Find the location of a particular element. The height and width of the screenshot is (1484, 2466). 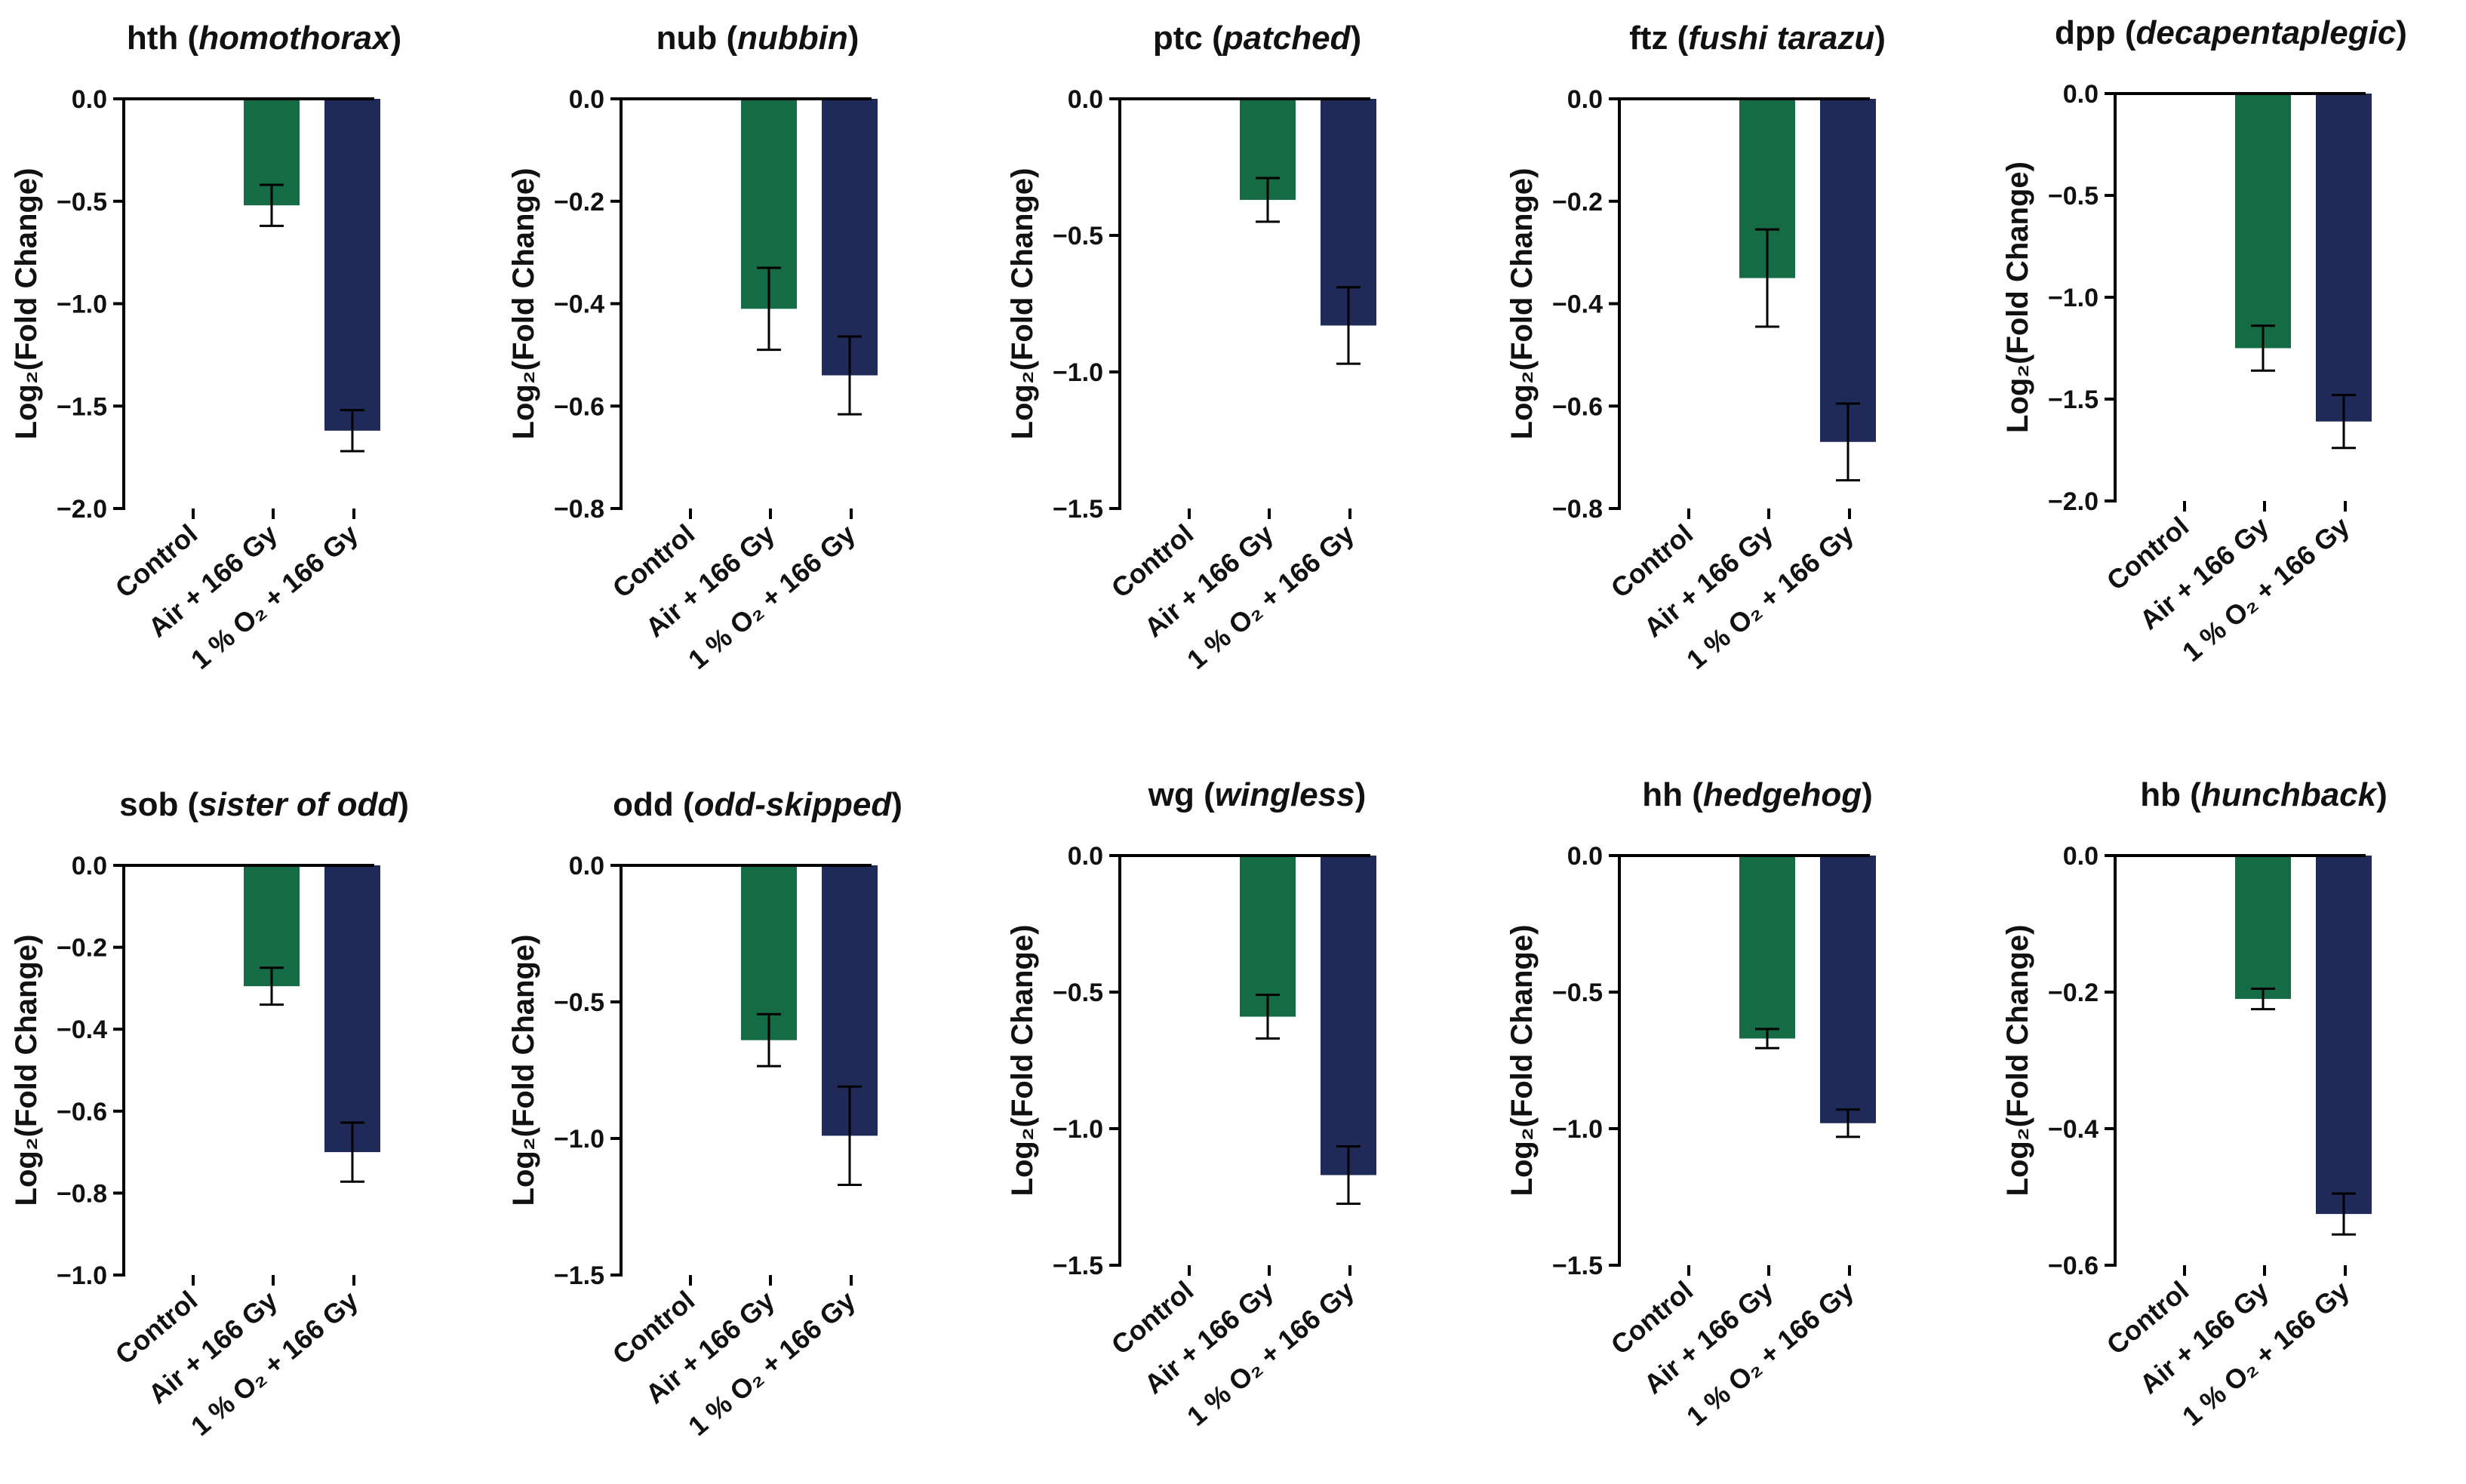

chart-title: ptc (patched) is located at coordinates (1257, 38).